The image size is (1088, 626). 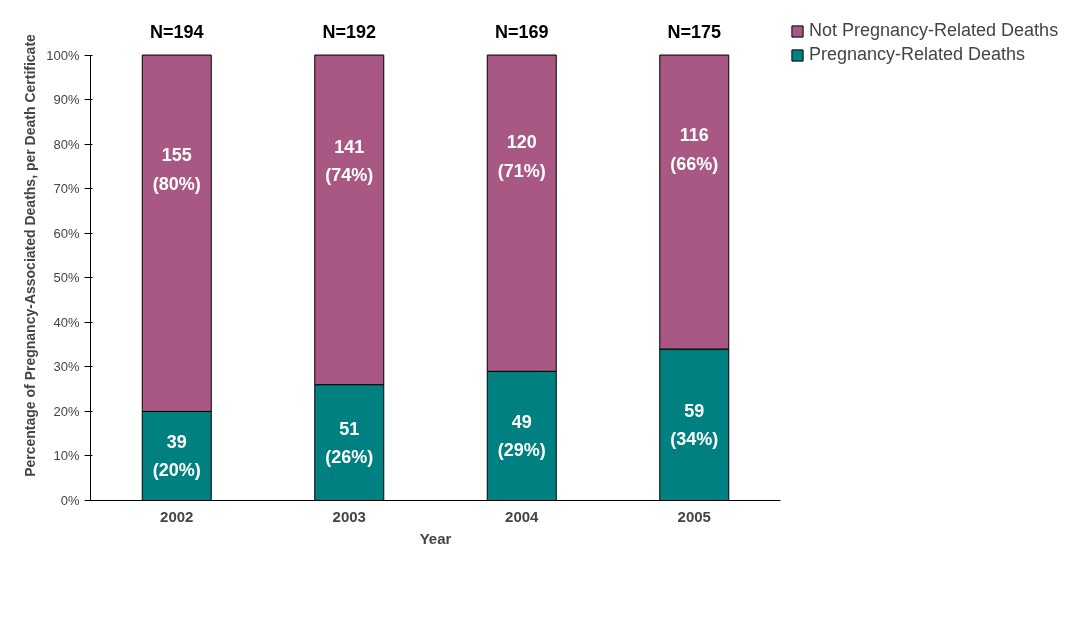 What do you see at coordinates (349, 31) in the screenshot?
I see `annotation: N=192` at bounding box center [349, 31].